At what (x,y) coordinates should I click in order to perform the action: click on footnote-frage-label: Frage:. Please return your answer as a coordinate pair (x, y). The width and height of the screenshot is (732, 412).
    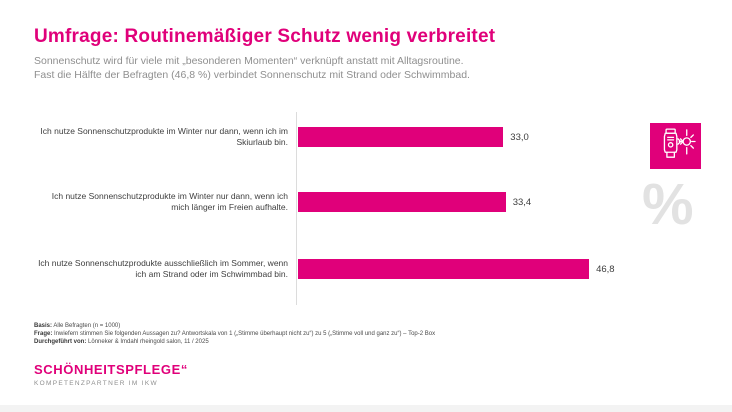
    Looking at the image, I should click on (43, 334).